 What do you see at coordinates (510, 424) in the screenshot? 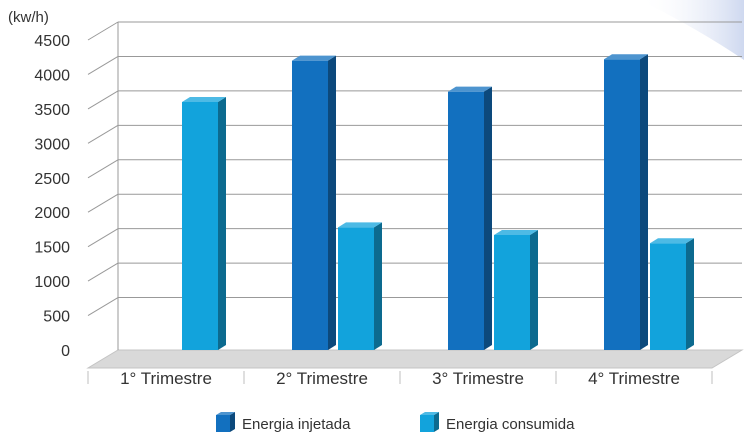
I see `legend-label: Energia consumida` at bounding box center [510, 424].